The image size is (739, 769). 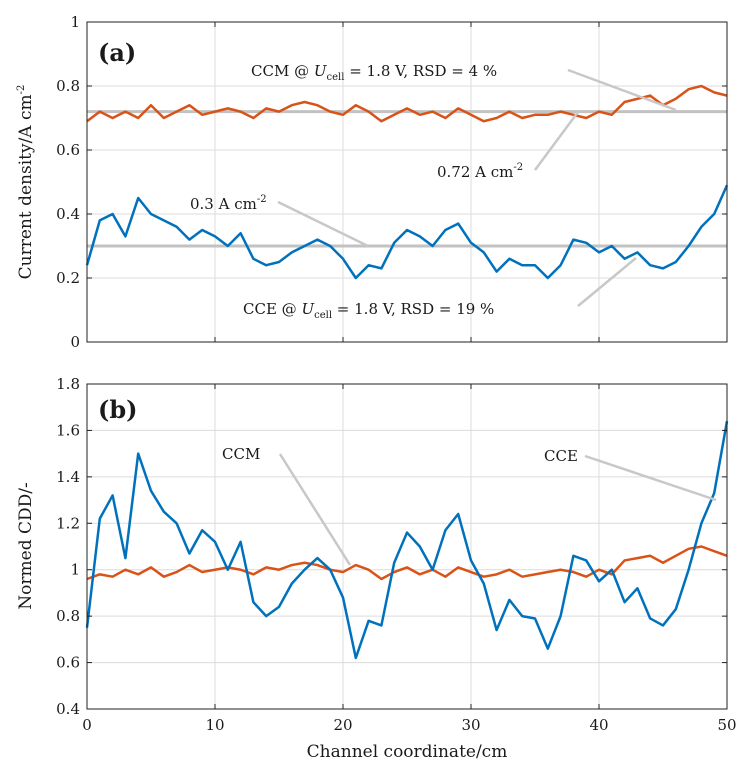 What do you see at coordinates (315, 509) in the screenshot?
I see `ccm-label-leader` at bounding box center [315, 509].